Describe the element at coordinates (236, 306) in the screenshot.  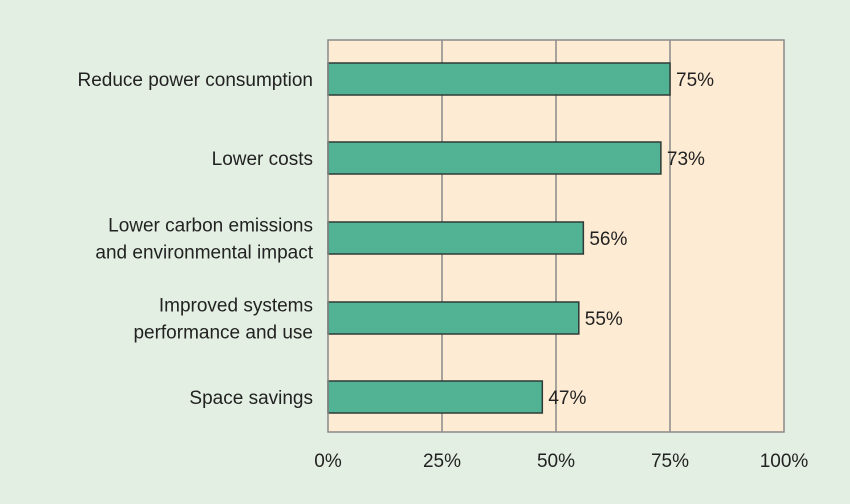
I see `category-label-4-line-1: Improved systems` at that location.